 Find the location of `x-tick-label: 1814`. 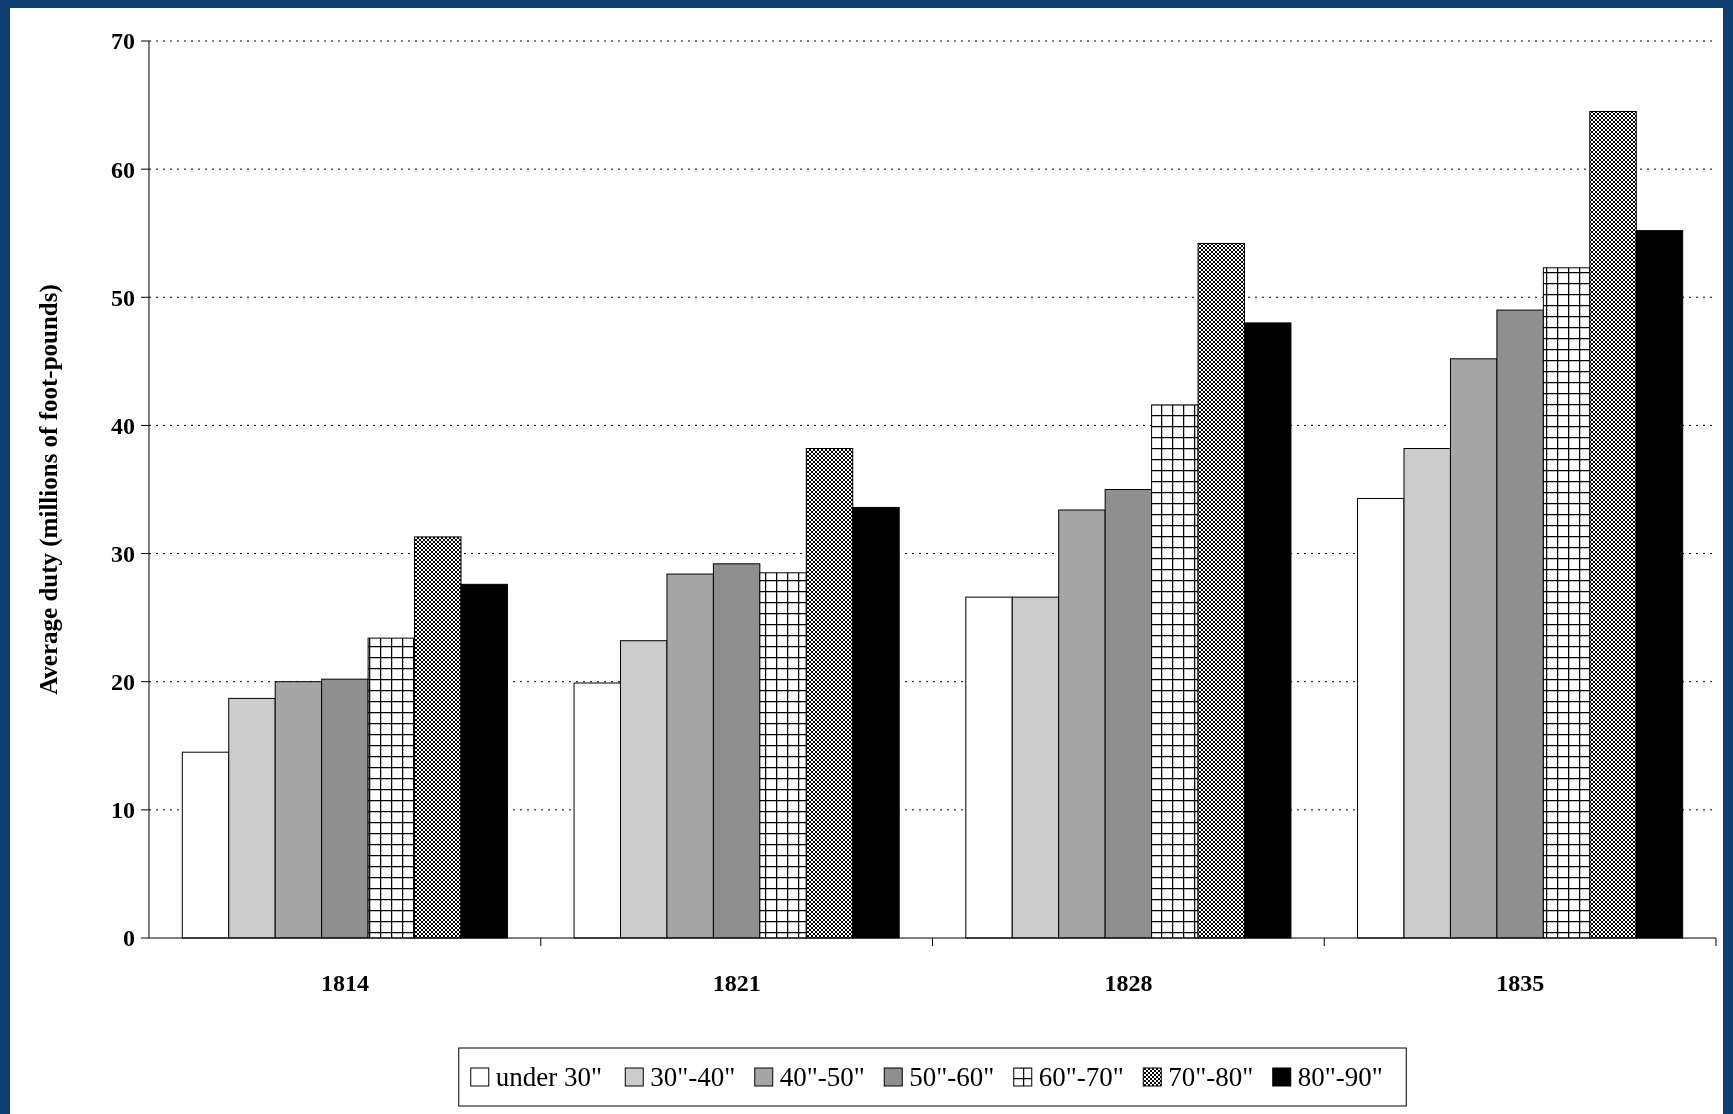

x-tick-label: 1814 is located at coordinates (344, 983).